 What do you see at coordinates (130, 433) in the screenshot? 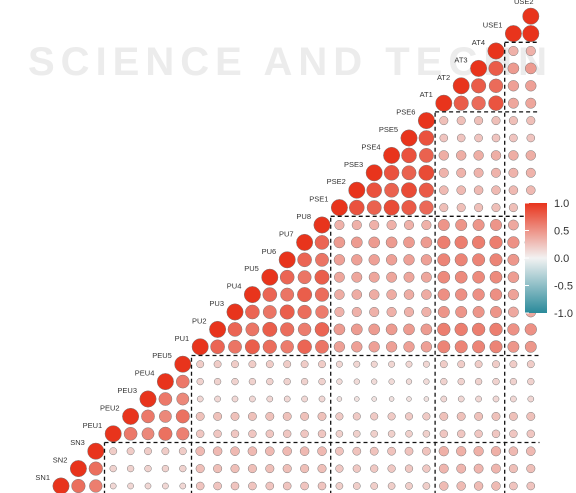
I see `corr-circle-PEU1-PEU2` at bounding box center [130, 433].